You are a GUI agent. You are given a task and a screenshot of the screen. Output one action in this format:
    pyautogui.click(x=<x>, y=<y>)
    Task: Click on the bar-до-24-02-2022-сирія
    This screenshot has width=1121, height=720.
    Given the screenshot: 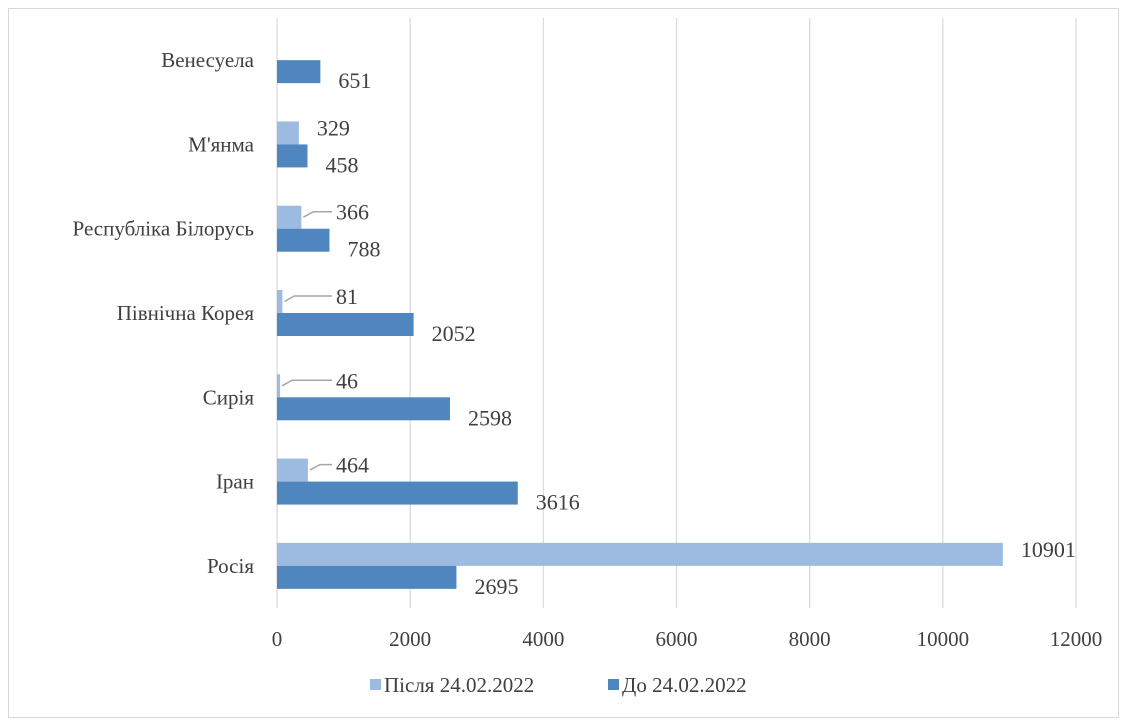 What is the action you would take?
    pyautogui.click(x=363, y=409)
    